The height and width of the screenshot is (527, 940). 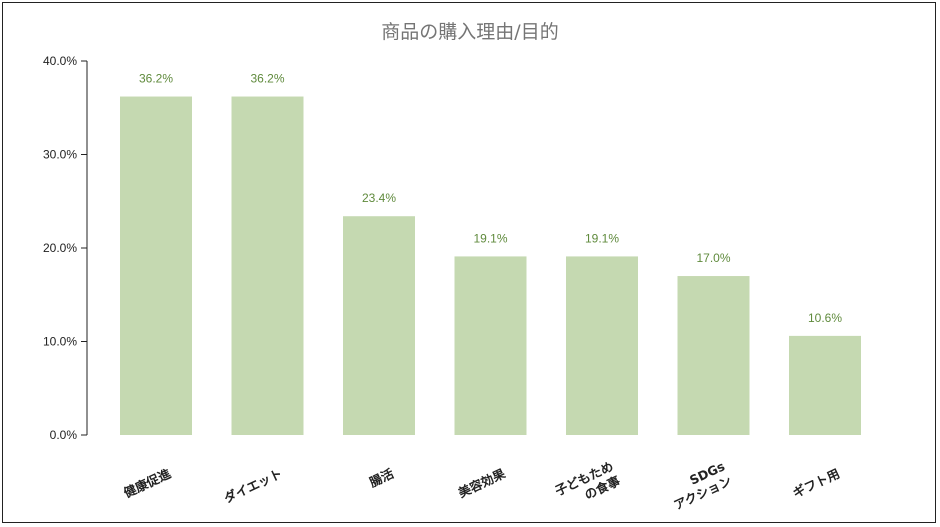 What do you see at coordinates (60, 248) in the screenshot?
I see `y-tick-label: 20.0%` at bounding box center [60, 248].